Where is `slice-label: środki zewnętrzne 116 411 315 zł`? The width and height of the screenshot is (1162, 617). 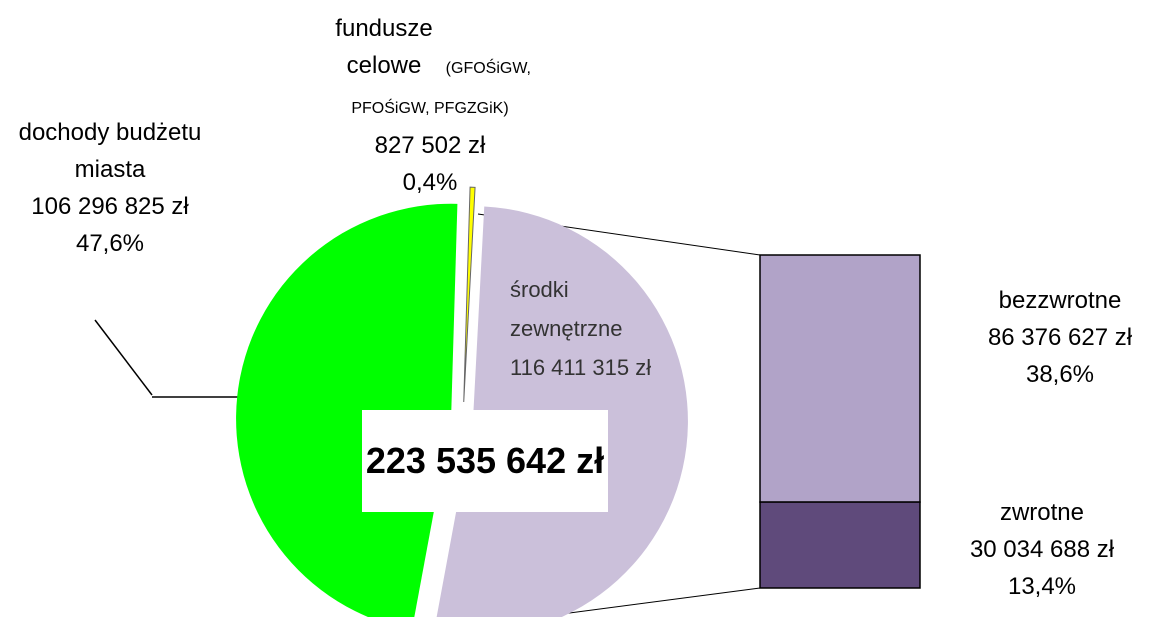
slice-label: środki zewnętrzne 116 411 315 zł is located at coordinates (585, 328).